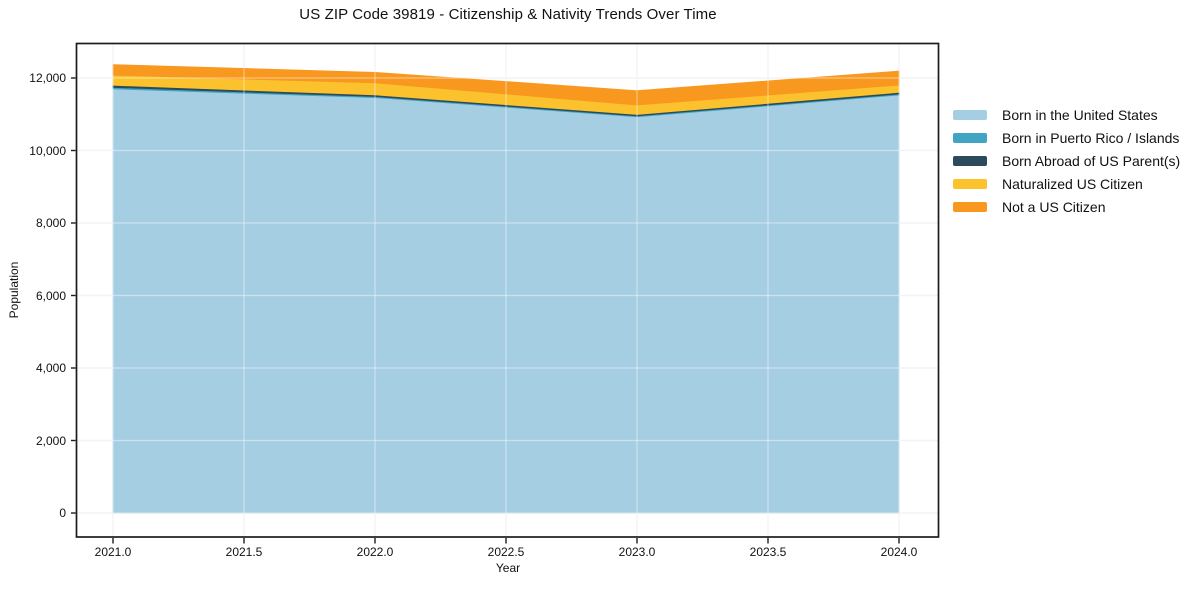  What do you see at coordinates (768, 552) in the screenshot?
I see `x-tick-label: 2023.5` at bounding box center [768, 552].